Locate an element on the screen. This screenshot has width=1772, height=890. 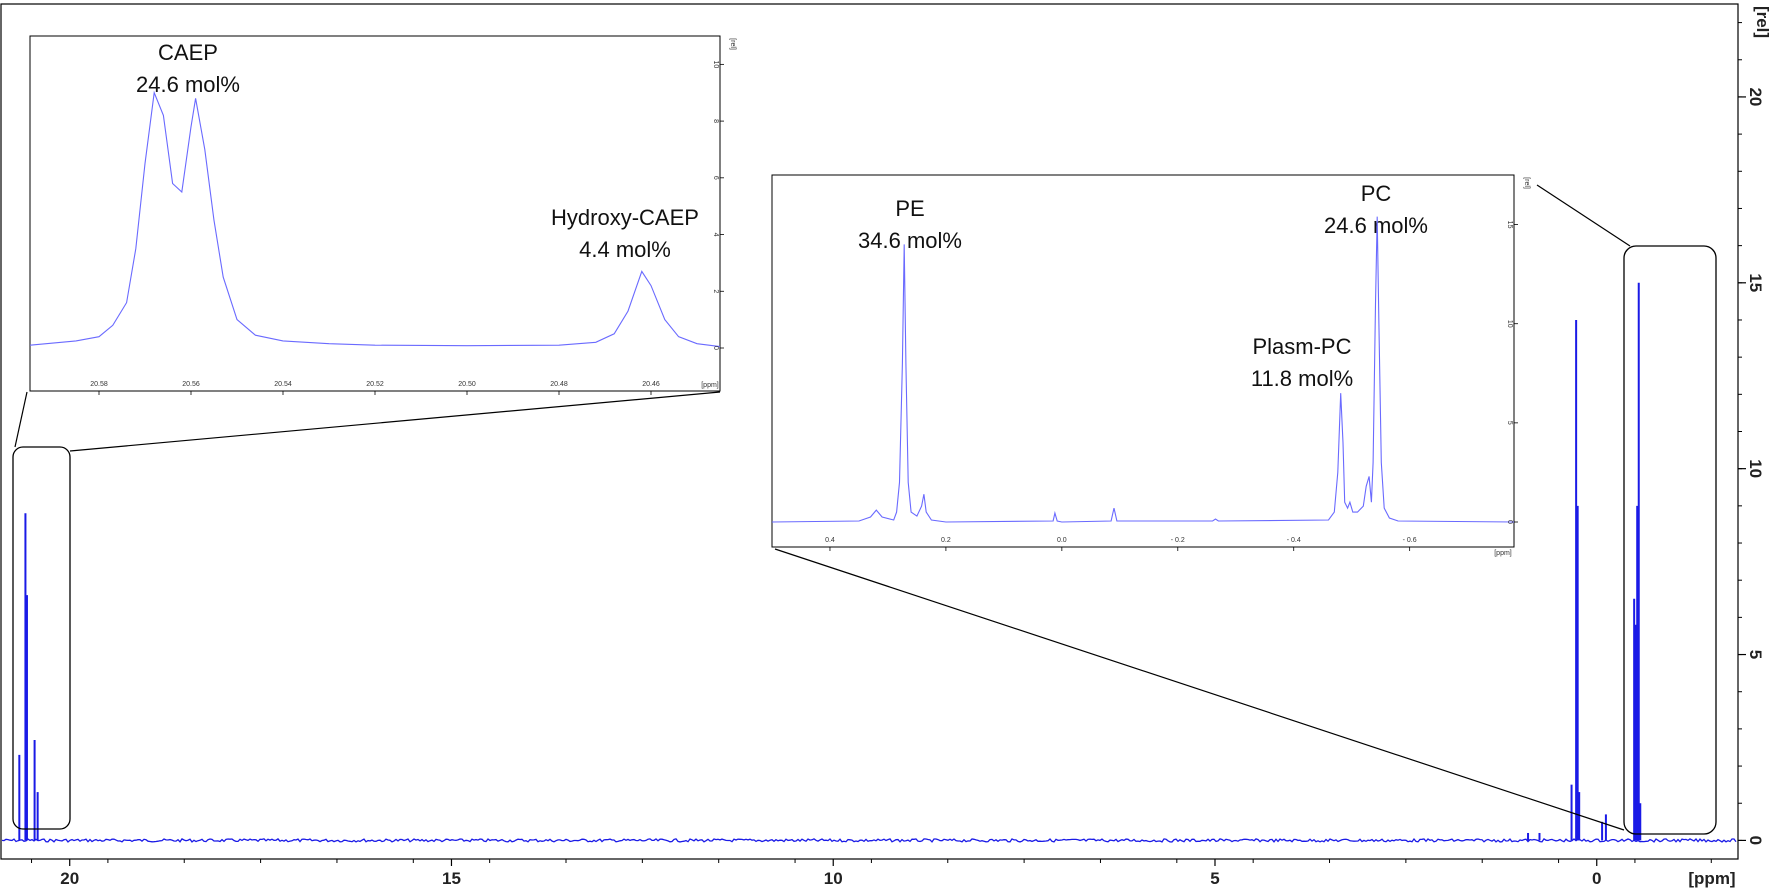
inset-pe-pc-y-tick-label: 5 is located at coordinates (1509, 423).